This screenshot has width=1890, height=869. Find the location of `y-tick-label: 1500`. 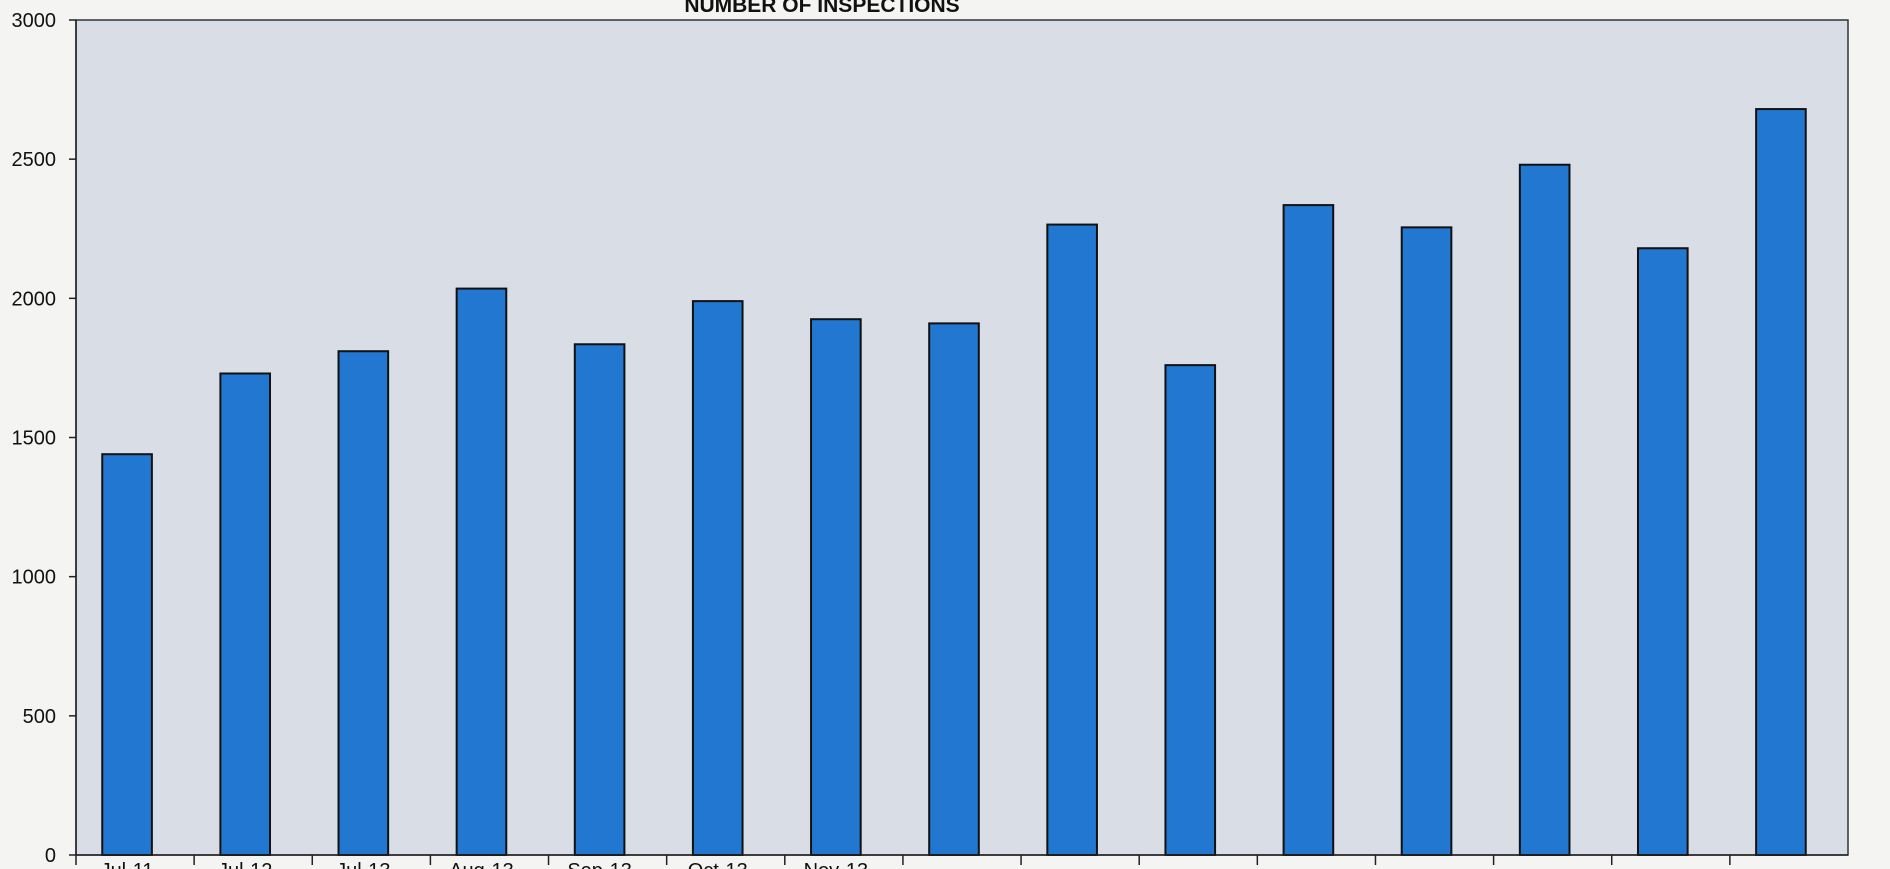

y-tick-label: 1500 is located at coordinates (34, 439).